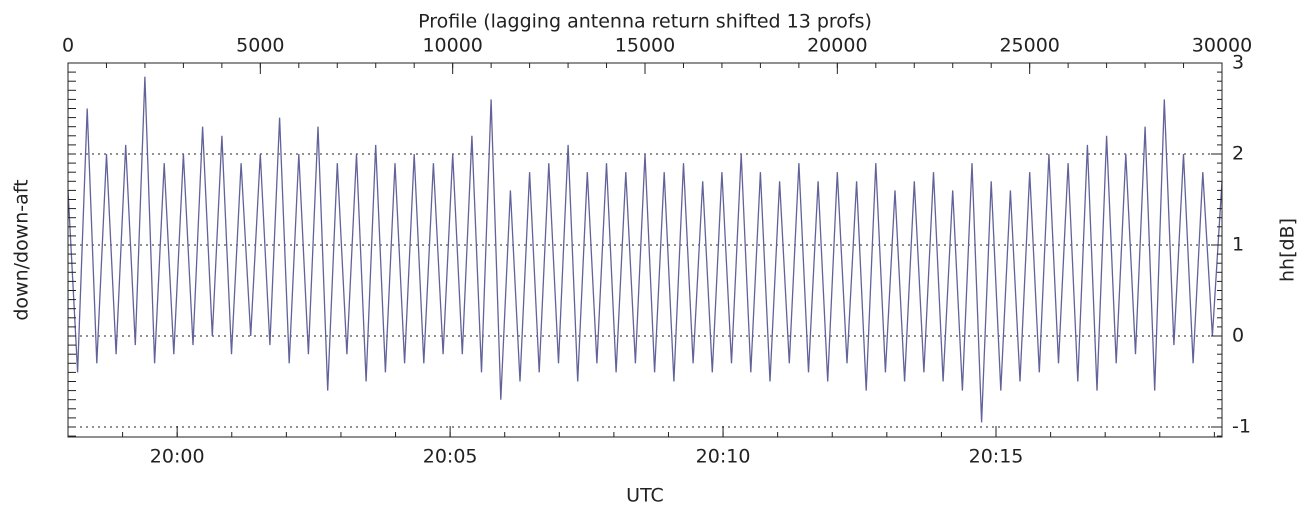 This screenshot has width=1313, height=514. What do you see at coordinates (450, 457) in the screenshot?
I see `x2-tick-label: 20:05` at bounding box center [450, 457].